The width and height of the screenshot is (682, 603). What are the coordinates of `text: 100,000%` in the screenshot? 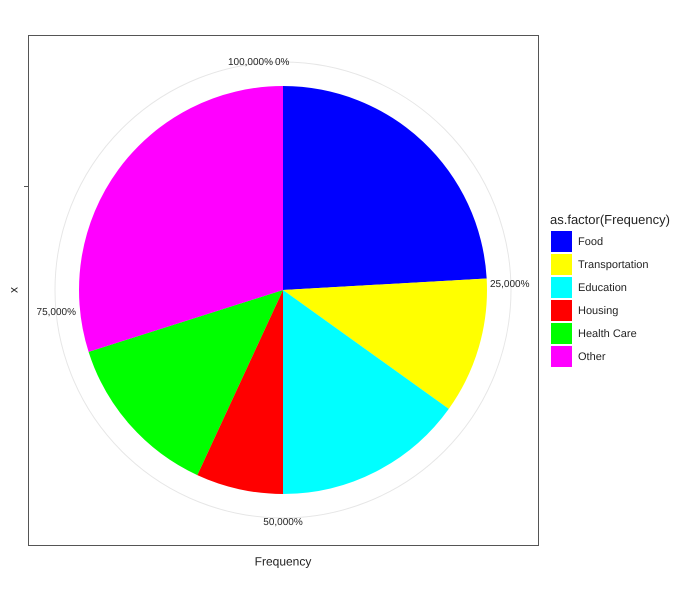 It's located at (251, 62).